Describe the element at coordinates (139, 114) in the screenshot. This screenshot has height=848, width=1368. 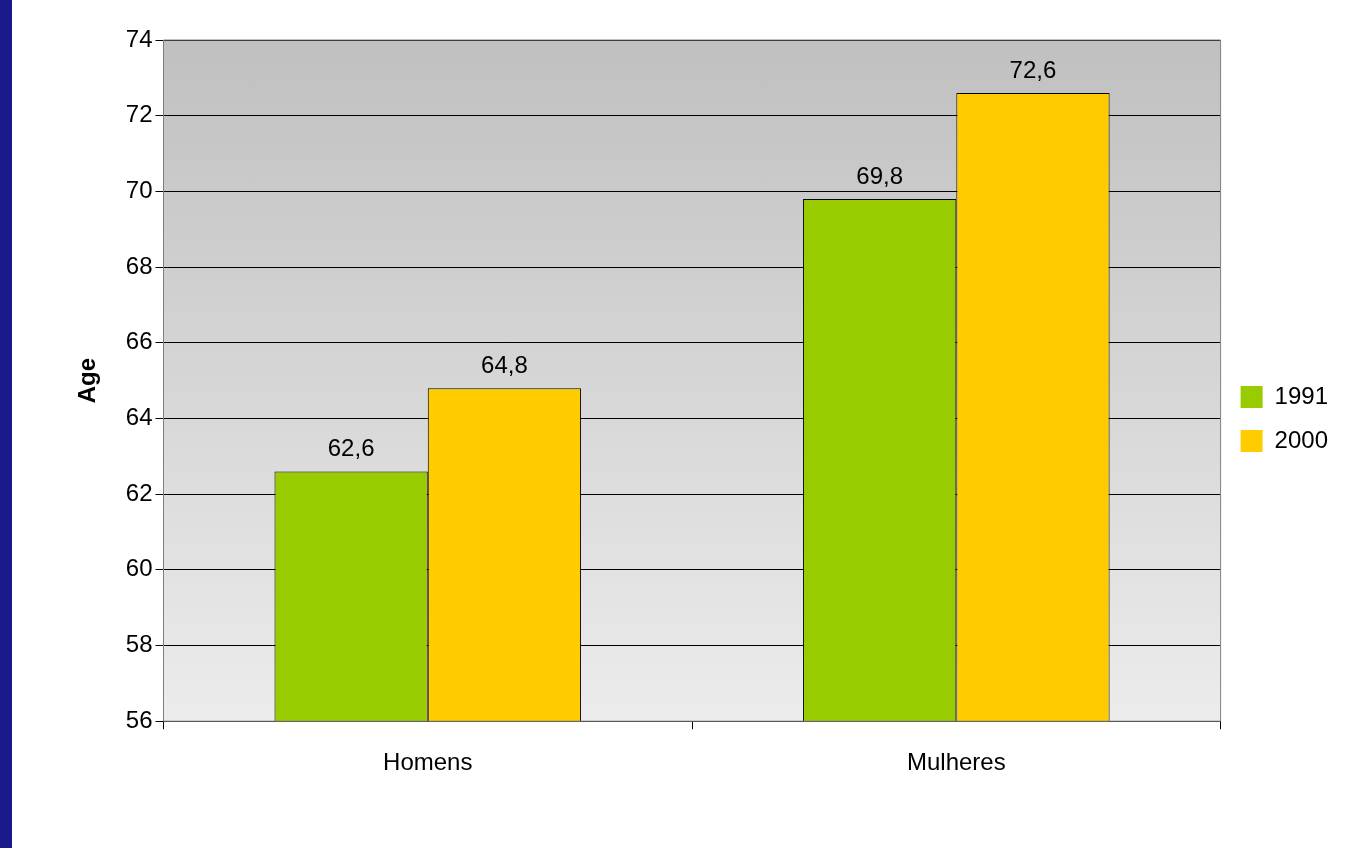
I see `y-tick-label: 72` at that location.